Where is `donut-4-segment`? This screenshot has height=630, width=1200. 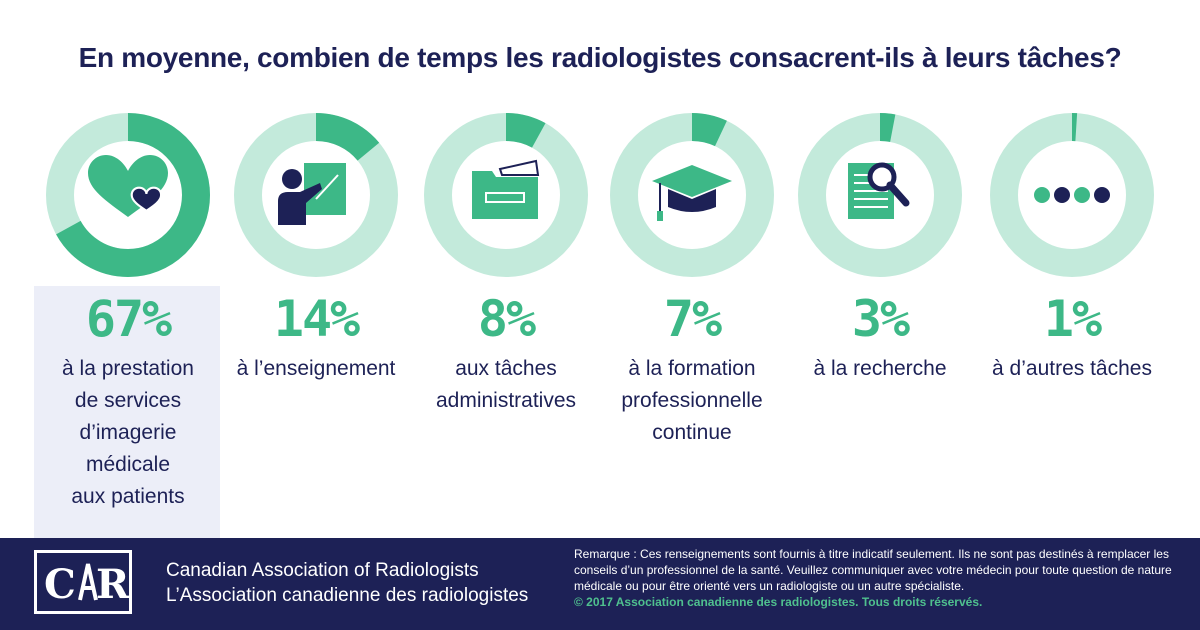 donut-4-segment is located at coordinates (692, 195).